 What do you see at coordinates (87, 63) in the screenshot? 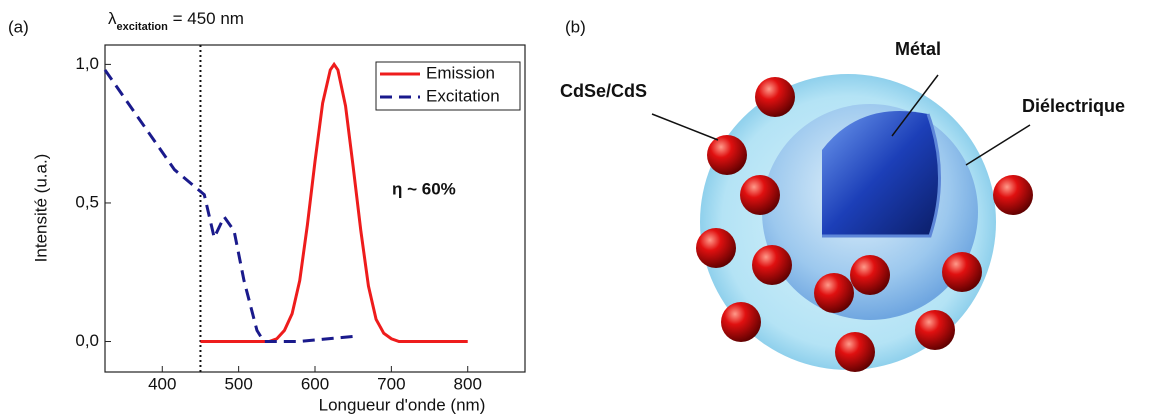
I see `y-tick-label: 1,0` at bounding box center [87, 63].